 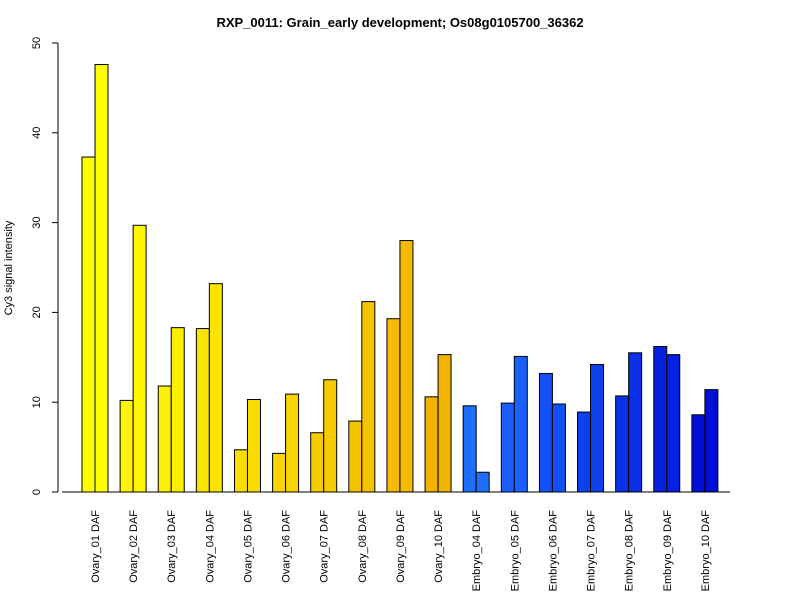 I want to click on y-tick-label: 30, so click(x=37, y=222).